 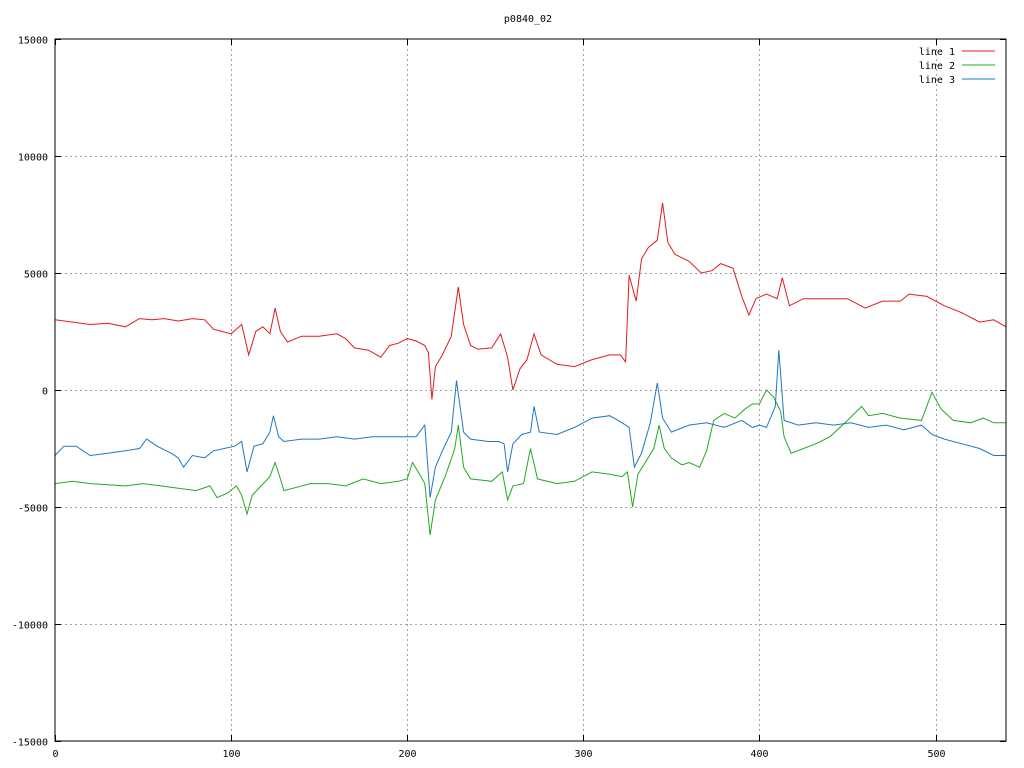 What do you see at coordinates (33, 158) in the screenshot?
I see `y-tick-label: 10000` at bounding box center [33, 158].